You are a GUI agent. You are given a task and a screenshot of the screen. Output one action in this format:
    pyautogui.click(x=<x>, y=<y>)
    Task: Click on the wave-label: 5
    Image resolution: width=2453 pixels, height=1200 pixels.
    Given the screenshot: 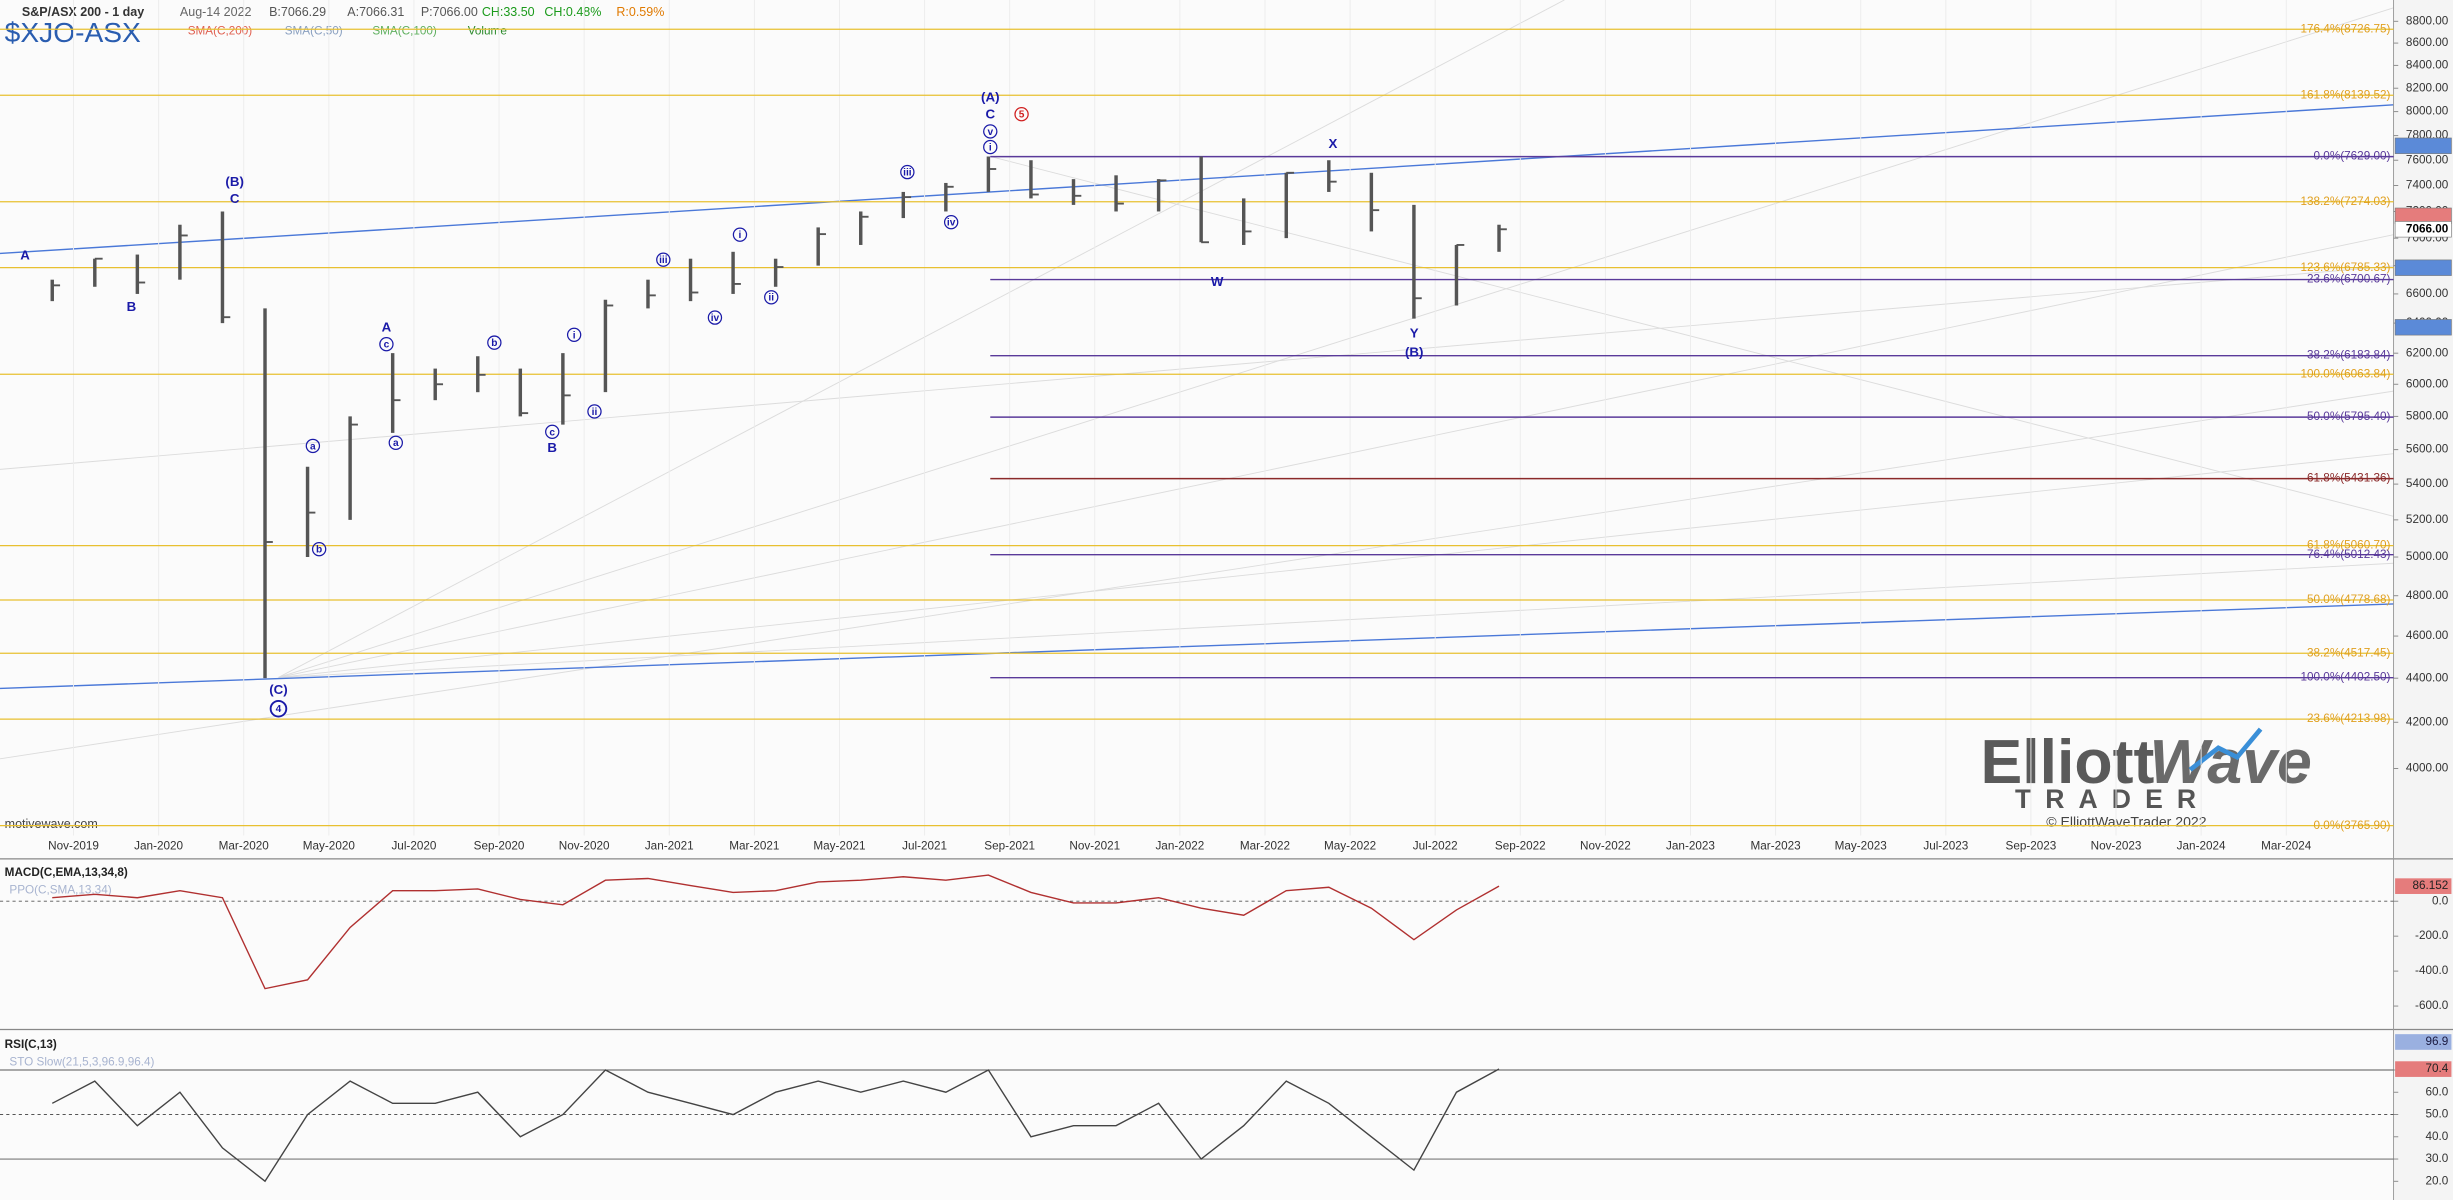 What is the action you would take?
    pyautogui.click(x=1022, y=115)
    